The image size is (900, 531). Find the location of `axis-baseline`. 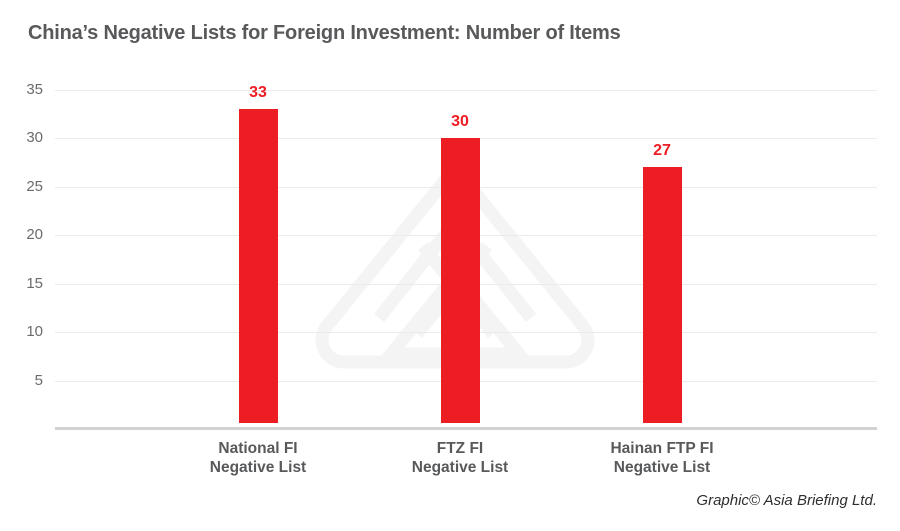

axis-baseline is located at coordinates (466, 428).